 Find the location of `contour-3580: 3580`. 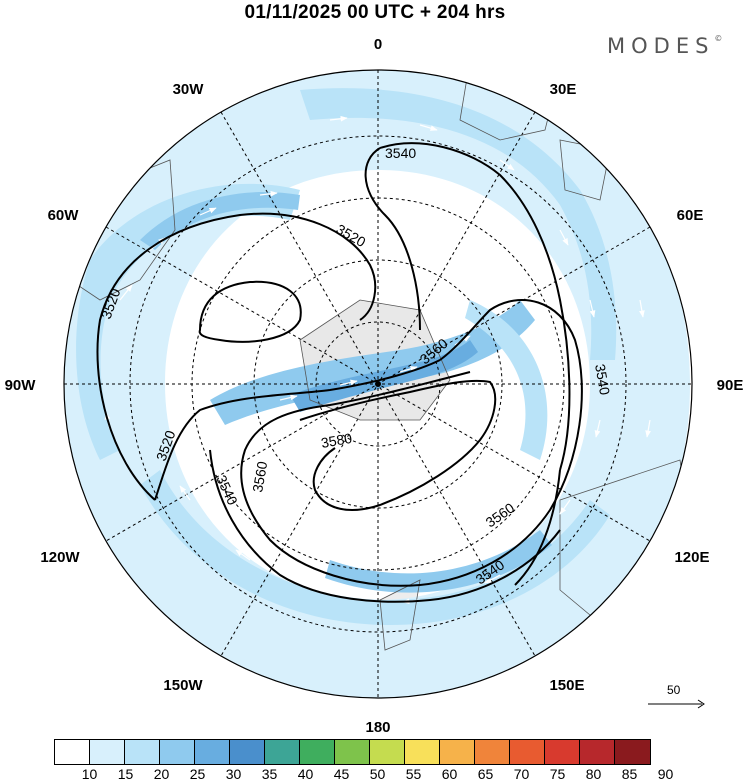

contour-3580: 3580 is located at coordinates (337, 440).